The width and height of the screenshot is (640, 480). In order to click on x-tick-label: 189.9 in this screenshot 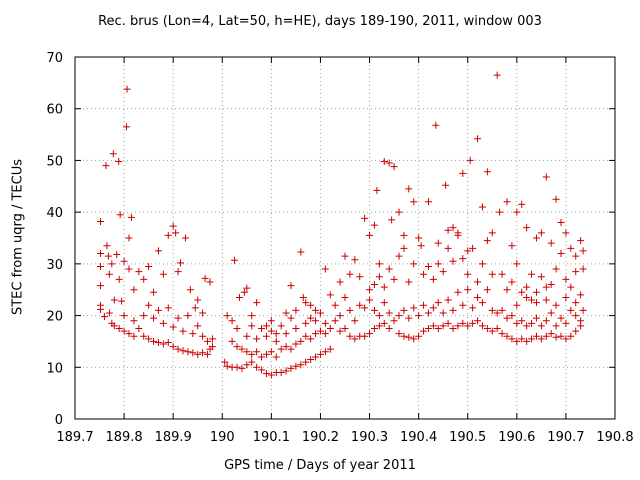, I will do `click(173, 437)`.